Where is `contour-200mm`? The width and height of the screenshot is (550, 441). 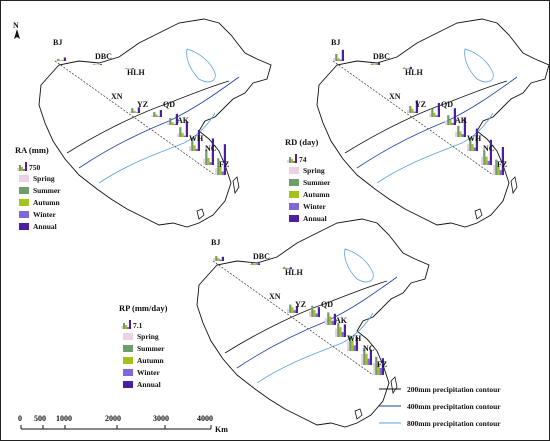 contour-200mm is located at coordinates (306, 317).